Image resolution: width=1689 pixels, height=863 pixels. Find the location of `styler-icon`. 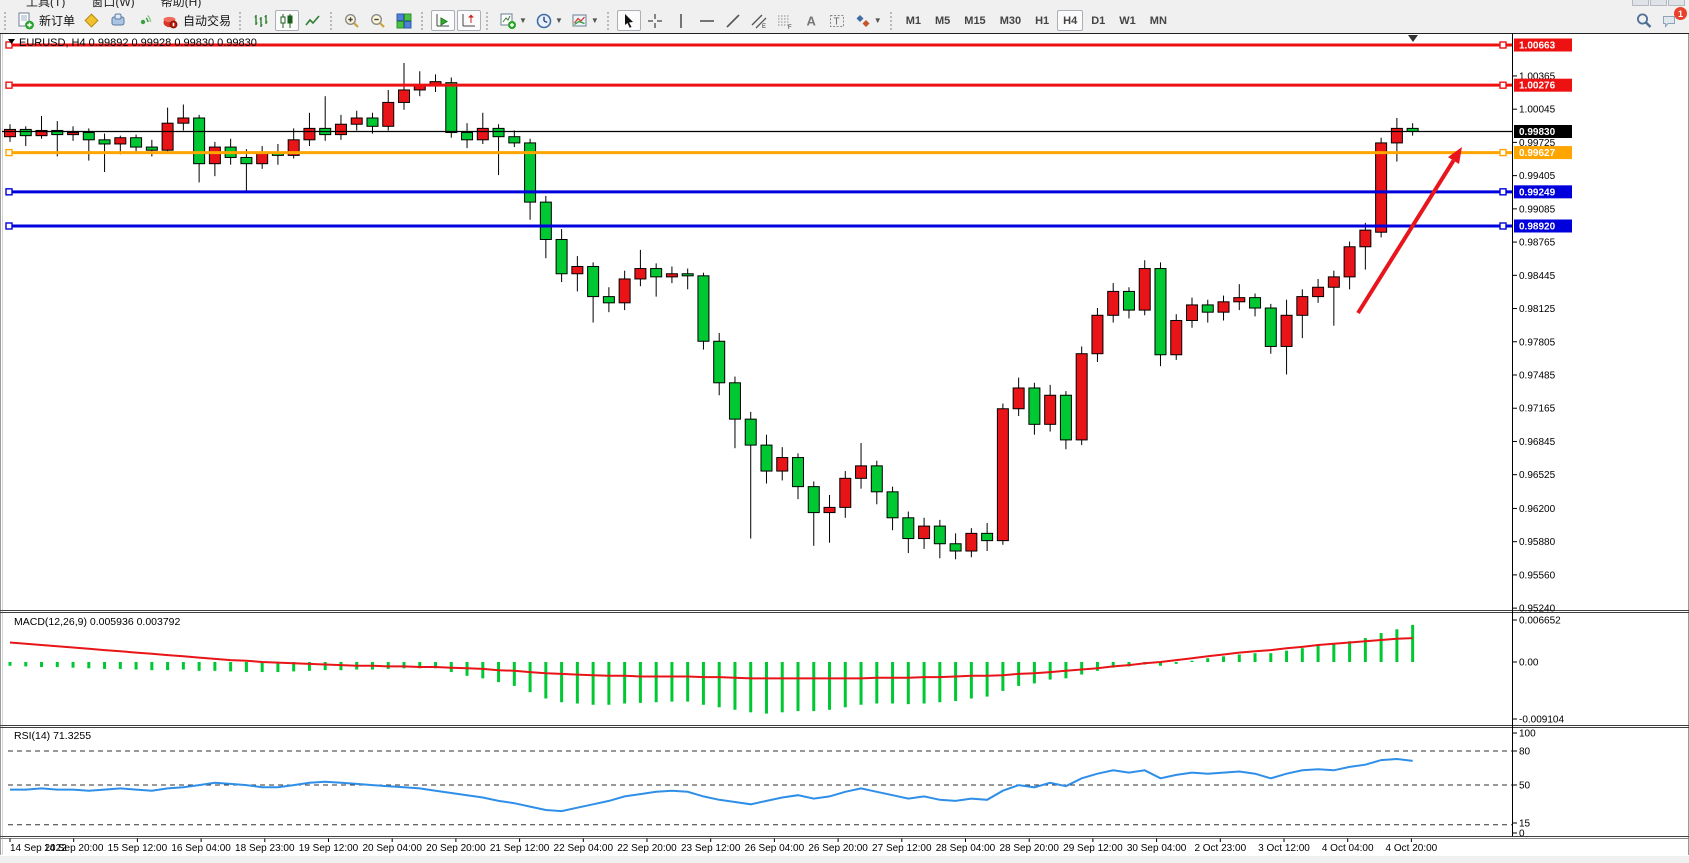

styler-icon is located at coordinates (118, 21).